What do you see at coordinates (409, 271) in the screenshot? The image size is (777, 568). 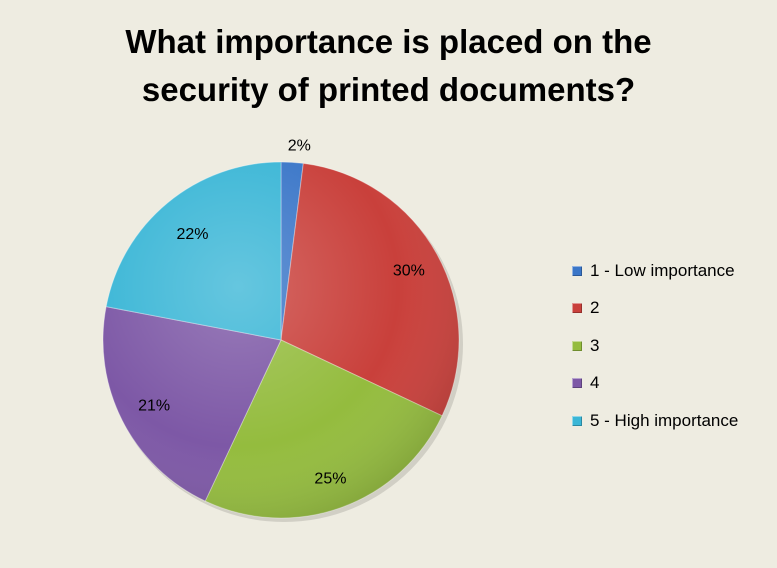 I see `data-label-2: 30%` at bounding box center [409, 271].